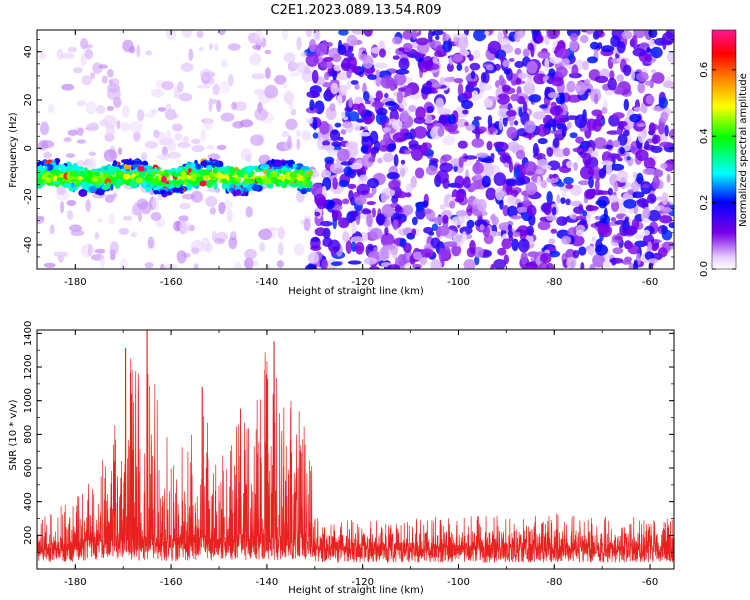 The image size is (750, 600). I want to click on colorbar-tick-label: 0.6, so click(704, 70).